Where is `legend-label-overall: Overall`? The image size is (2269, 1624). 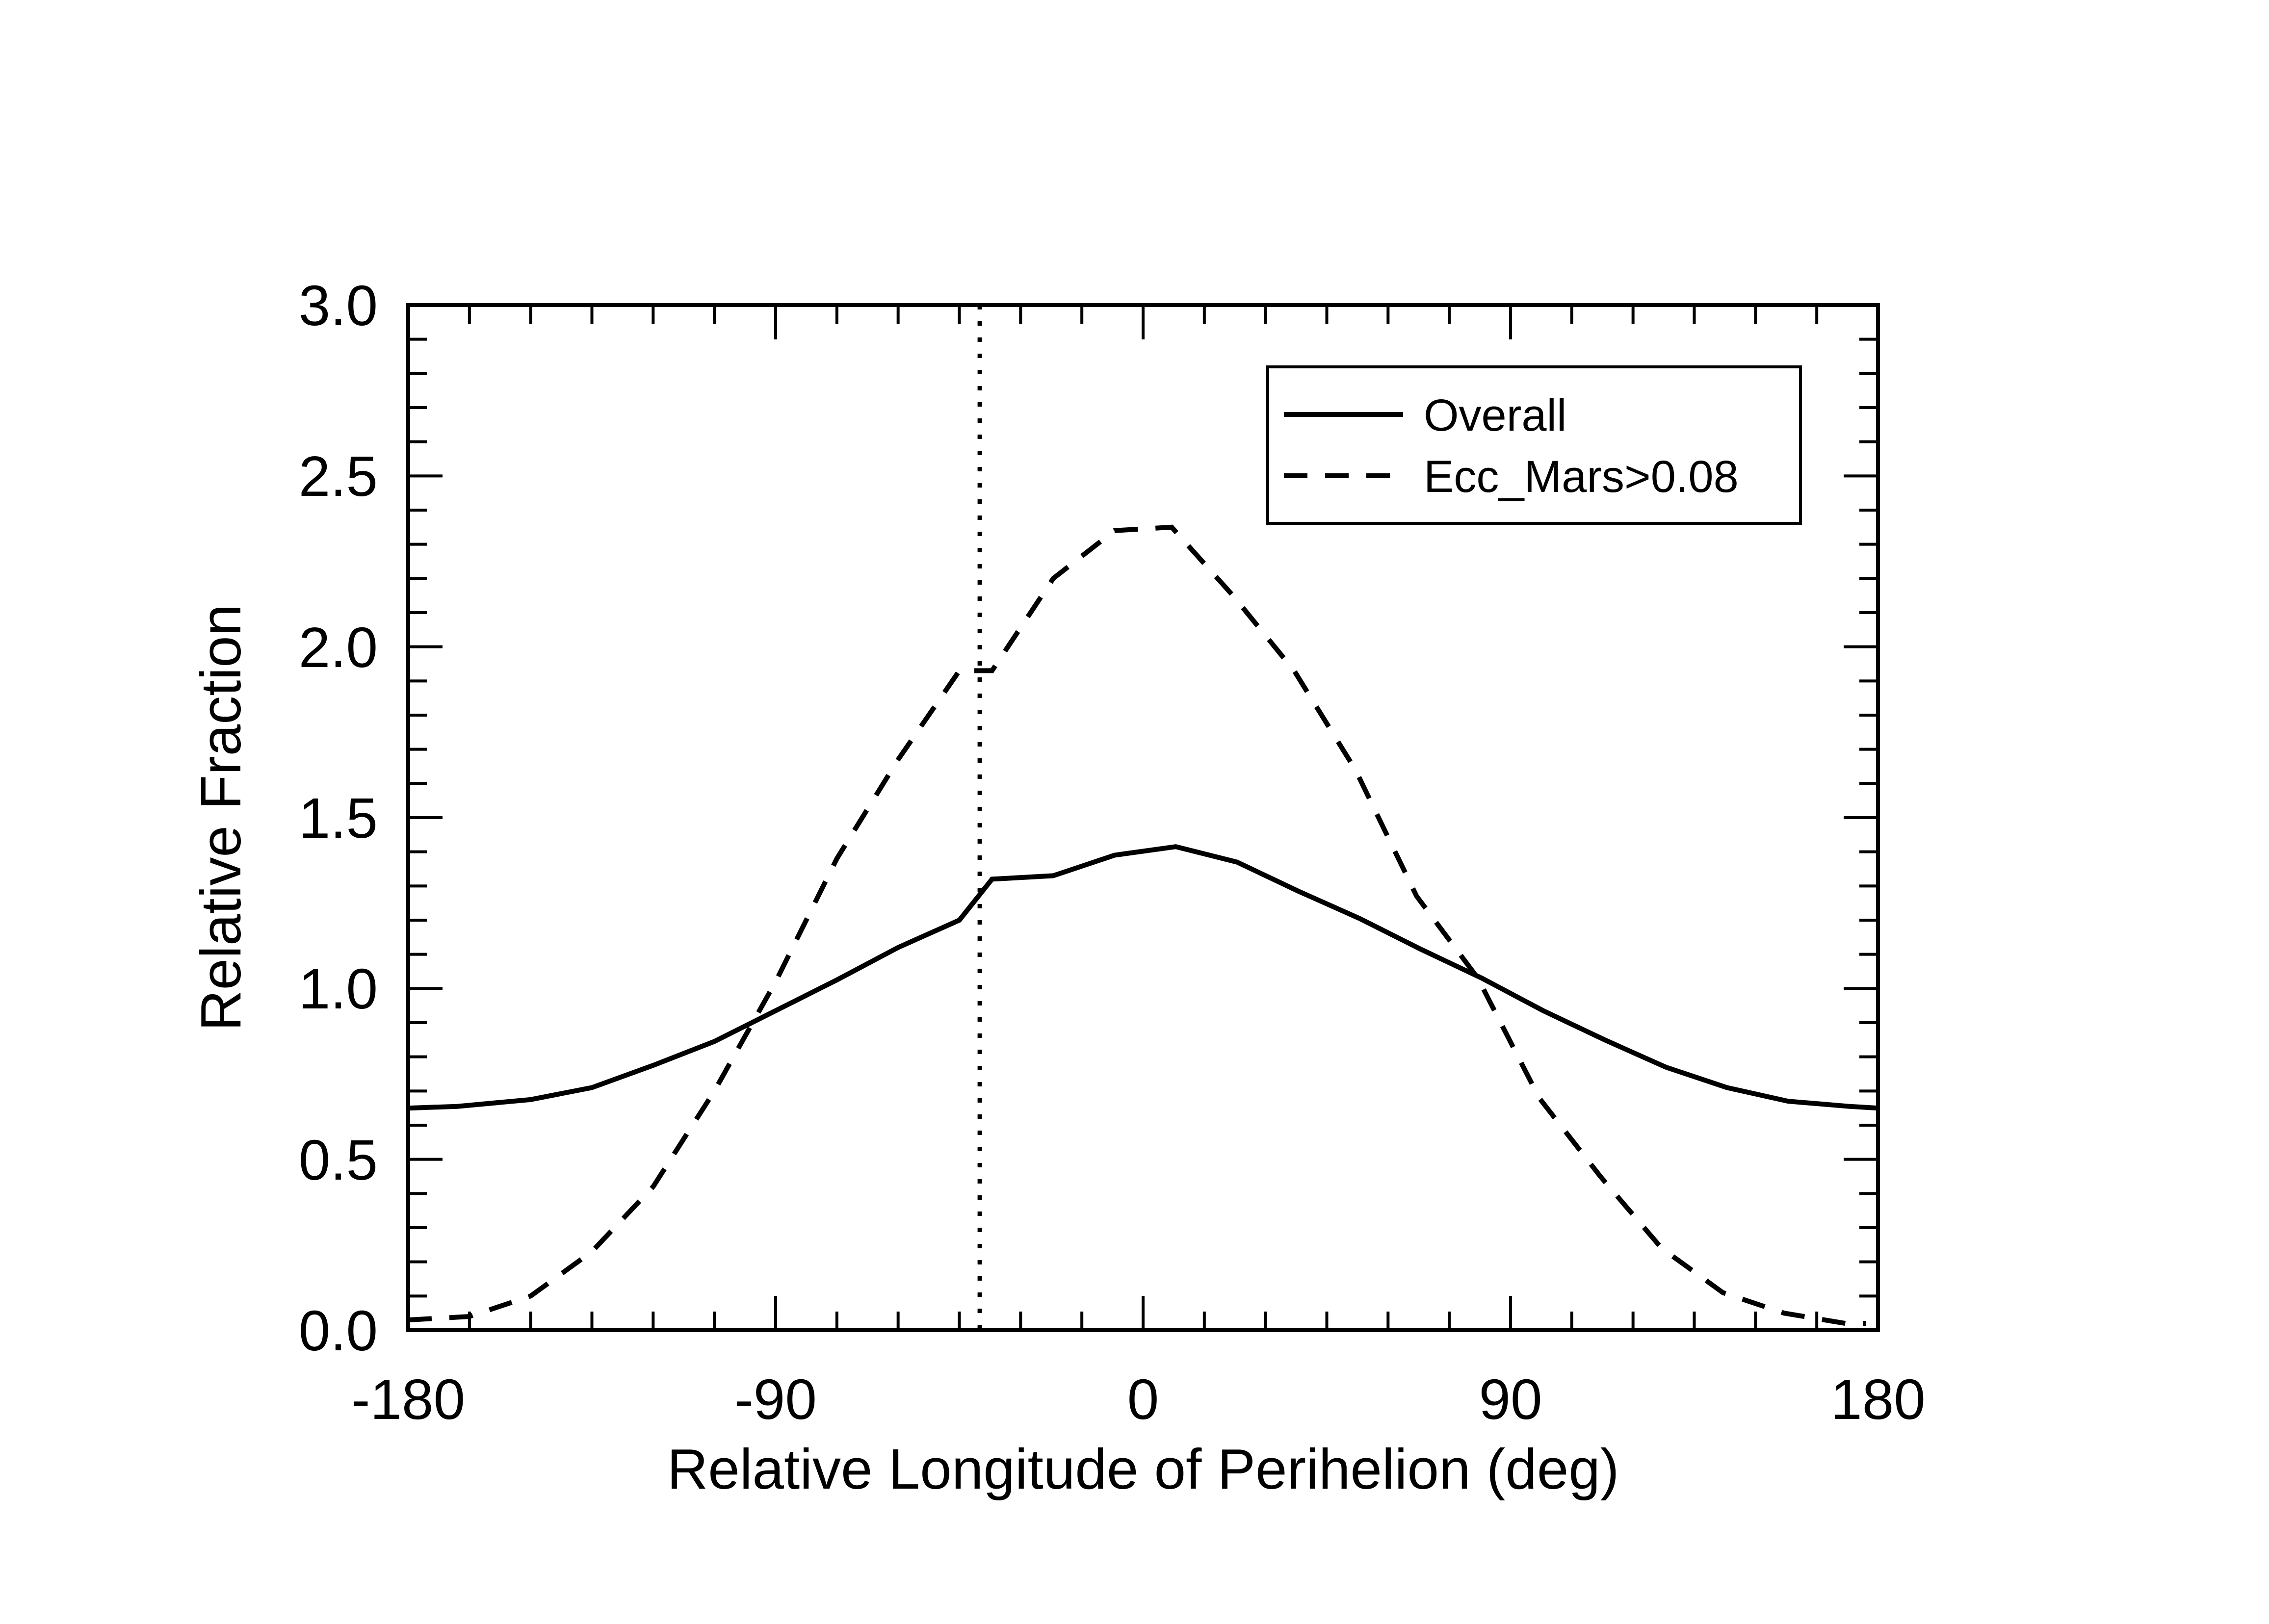 legend-label-overall: Overall is located at coordinates (1495, 415).